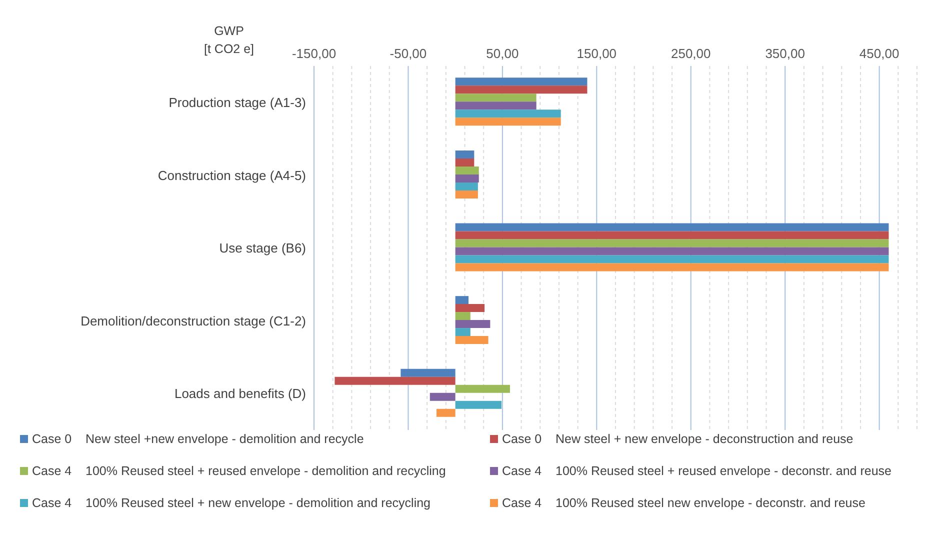  I want to click on x-tick-label: 250,00, so click(690, 53).